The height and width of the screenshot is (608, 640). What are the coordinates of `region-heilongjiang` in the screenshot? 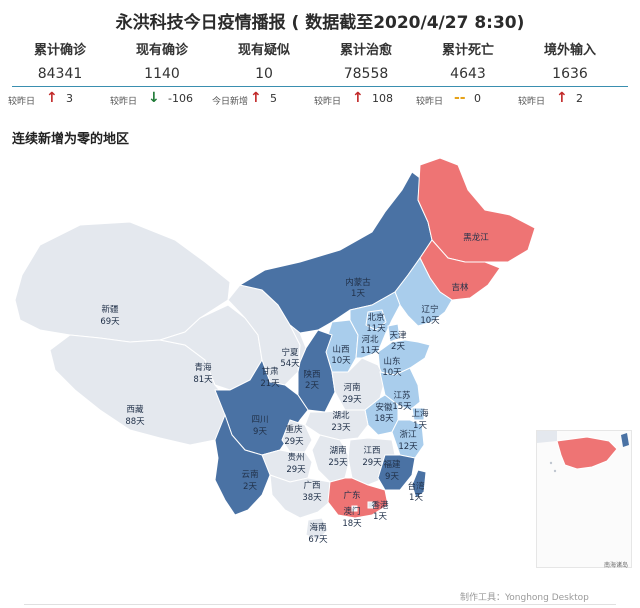 It's located at (476, 210).